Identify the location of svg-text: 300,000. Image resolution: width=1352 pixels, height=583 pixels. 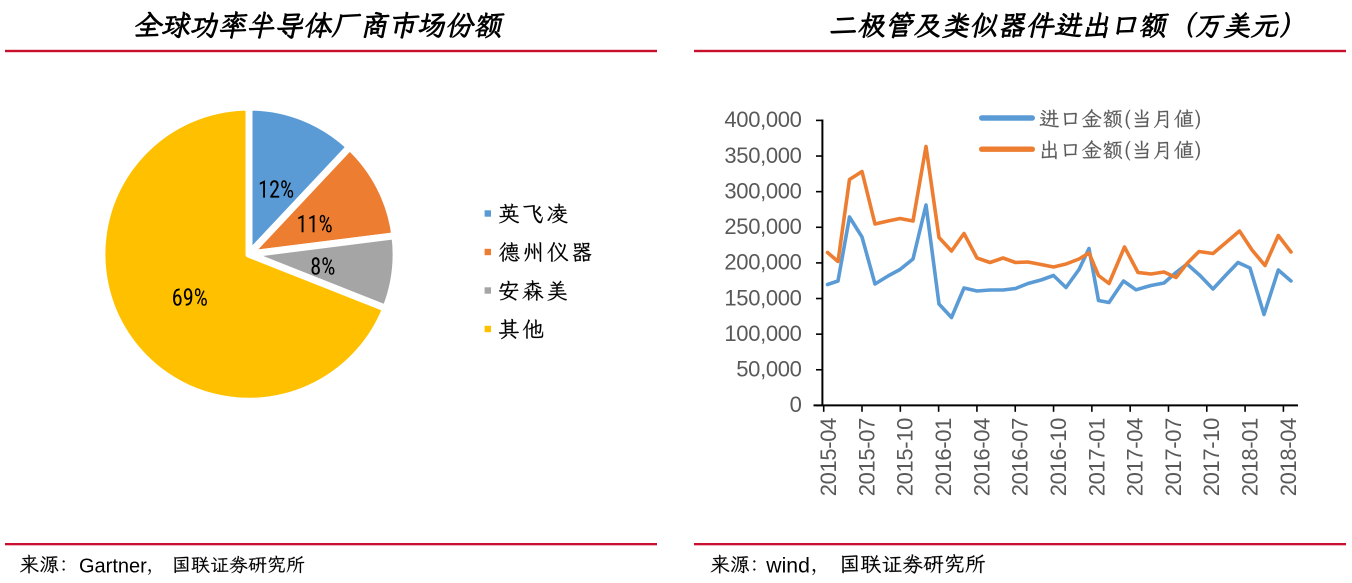
(762, 190).